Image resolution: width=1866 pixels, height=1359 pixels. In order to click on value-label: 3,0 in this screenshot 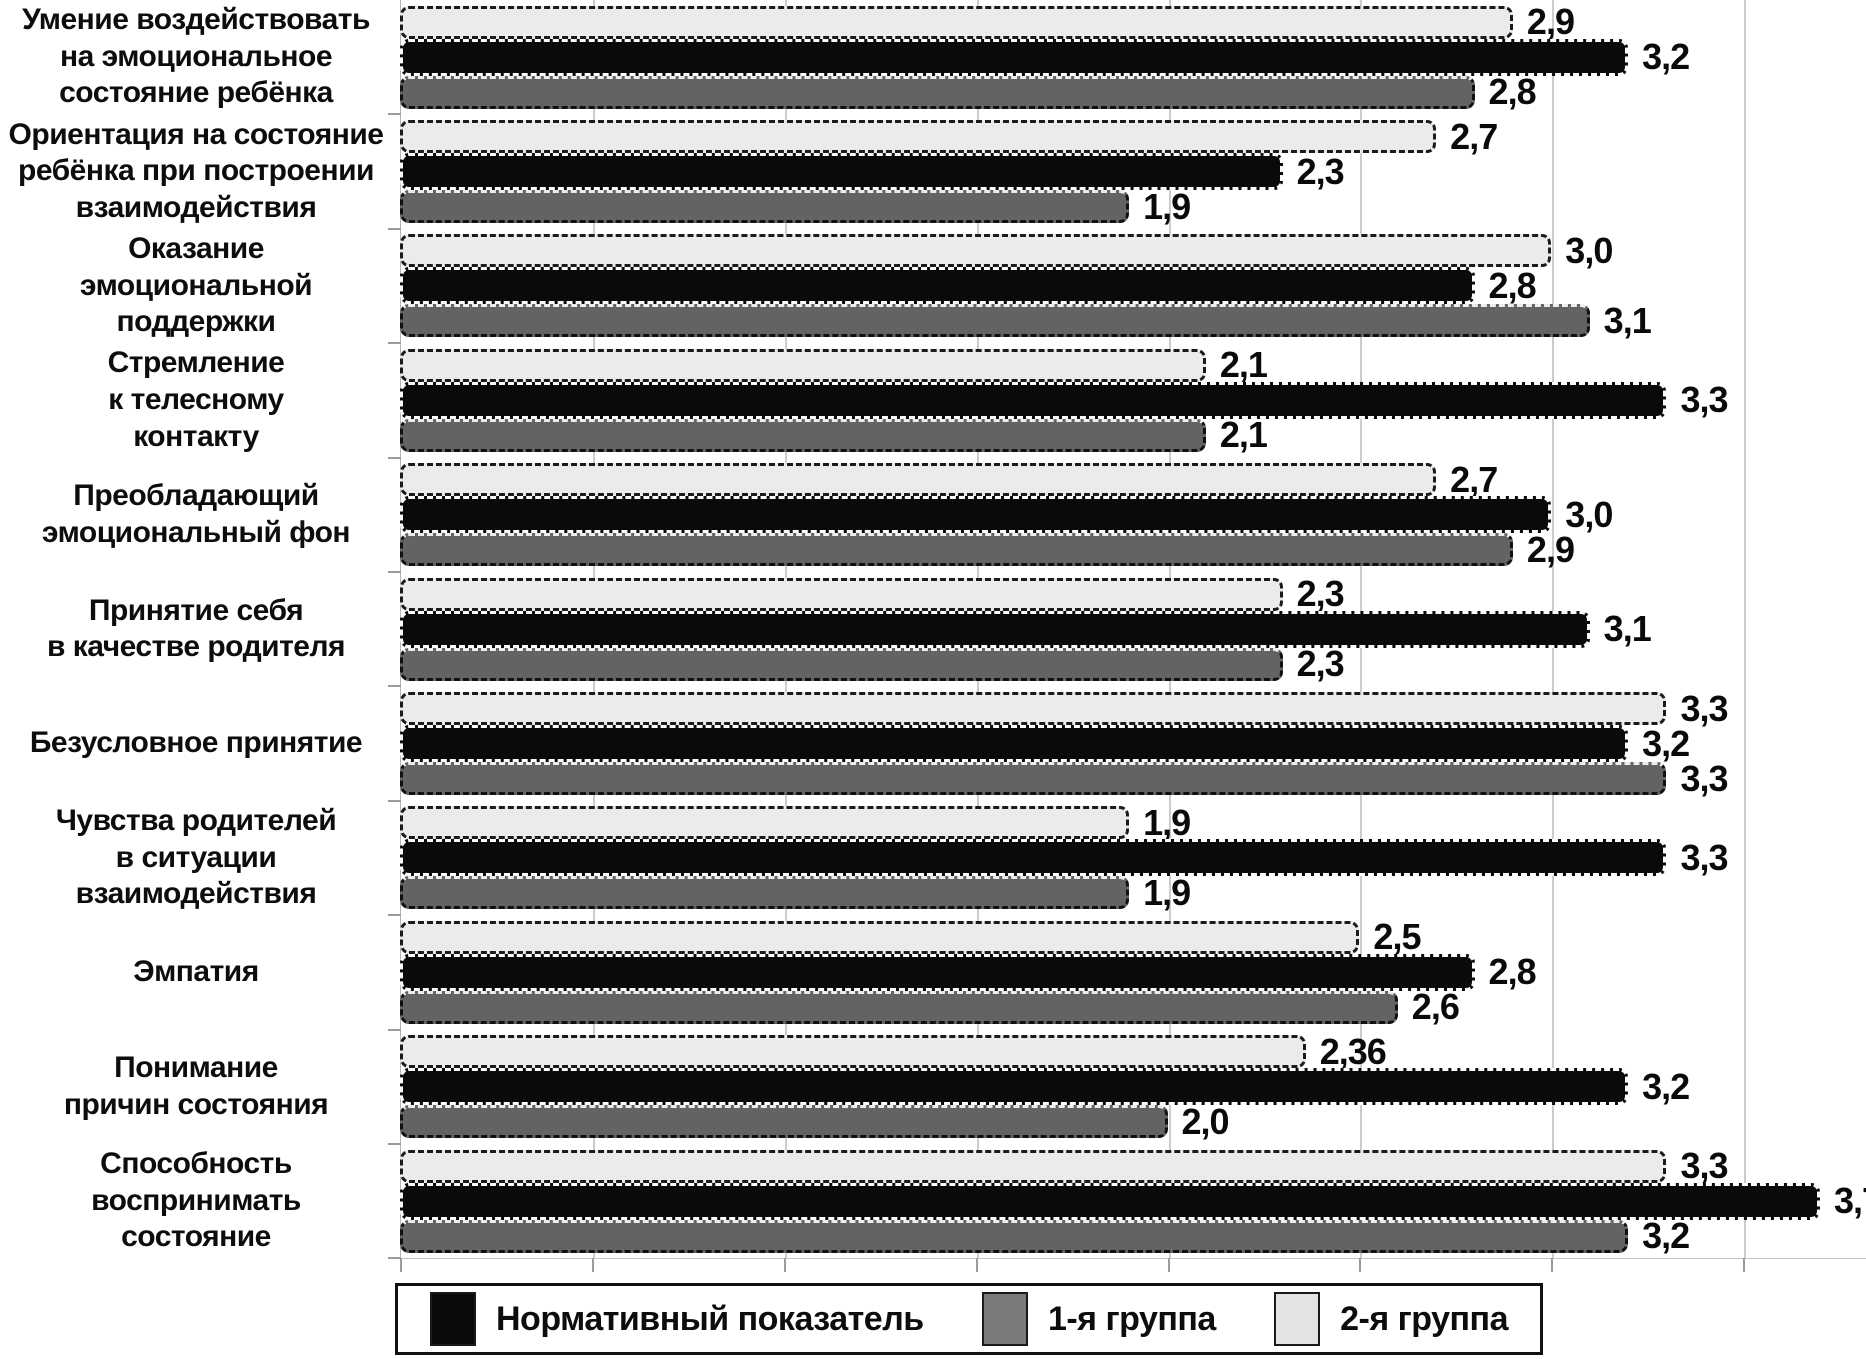, I will do `click(1589, 250)`.